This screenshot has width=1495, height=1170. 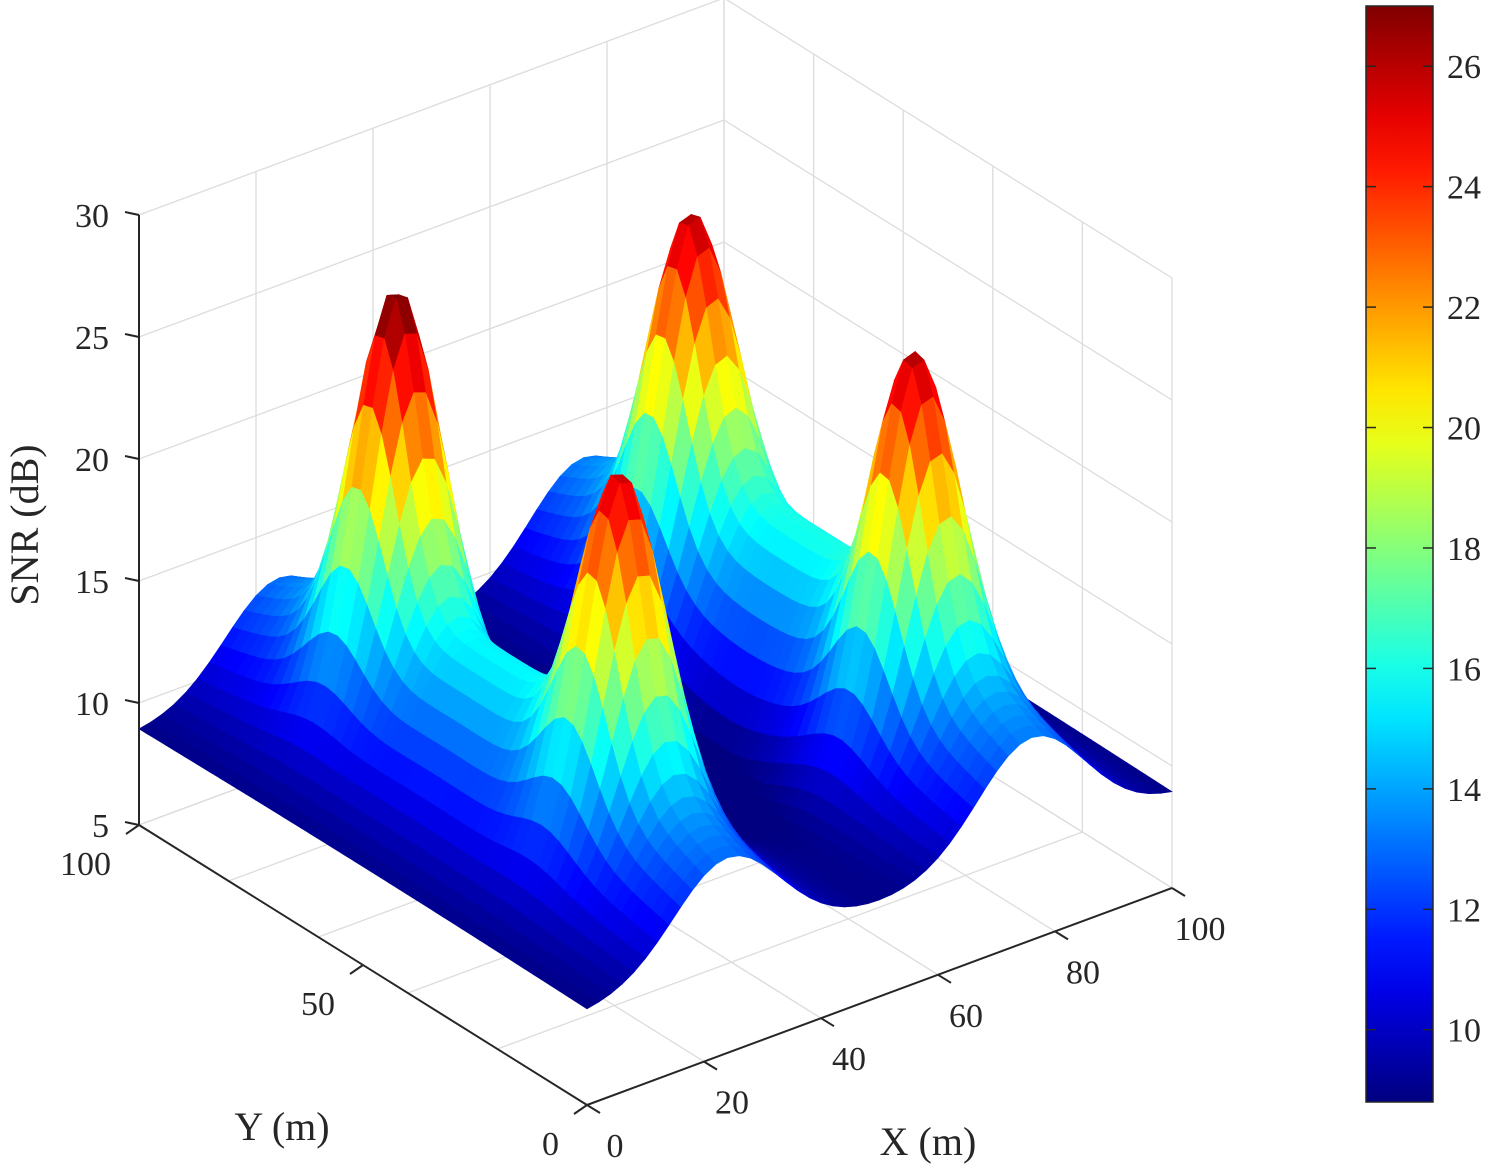 I want to click on colorbar-tick-label: 12, so click(x=1464, y=910).